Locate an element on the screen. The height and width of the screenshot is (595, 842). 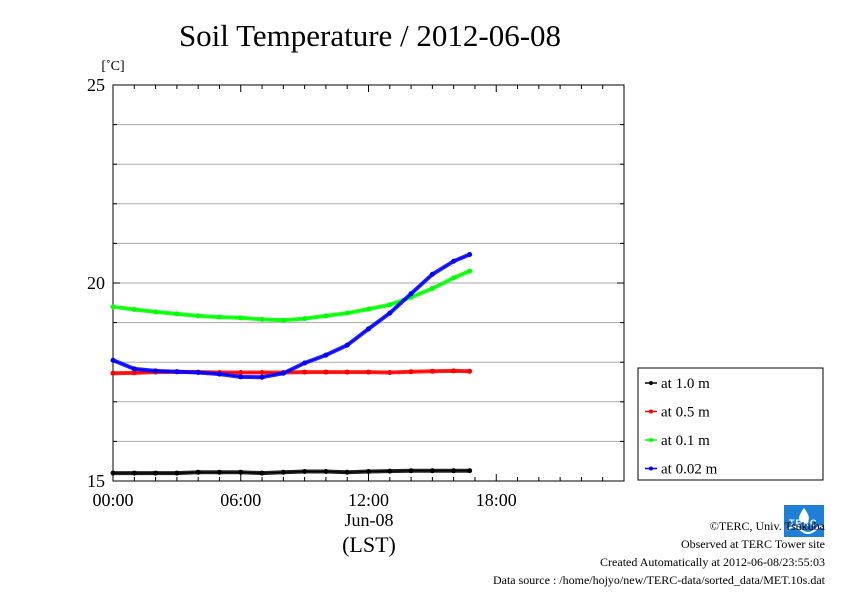
y-tick-label: 15 is located at coordinates (96, 481).